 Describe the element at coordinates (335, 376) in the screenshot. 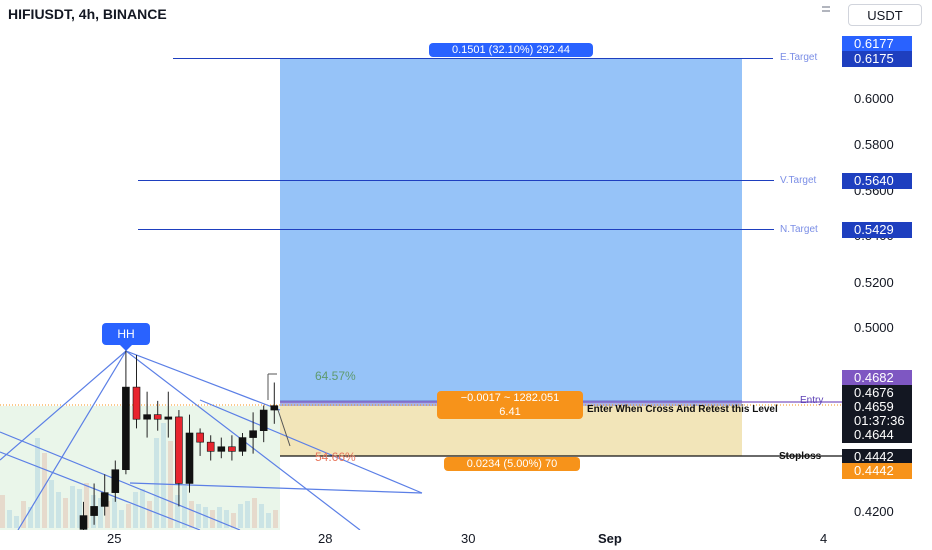

I see `pct-upper: 64.57%` at that location.